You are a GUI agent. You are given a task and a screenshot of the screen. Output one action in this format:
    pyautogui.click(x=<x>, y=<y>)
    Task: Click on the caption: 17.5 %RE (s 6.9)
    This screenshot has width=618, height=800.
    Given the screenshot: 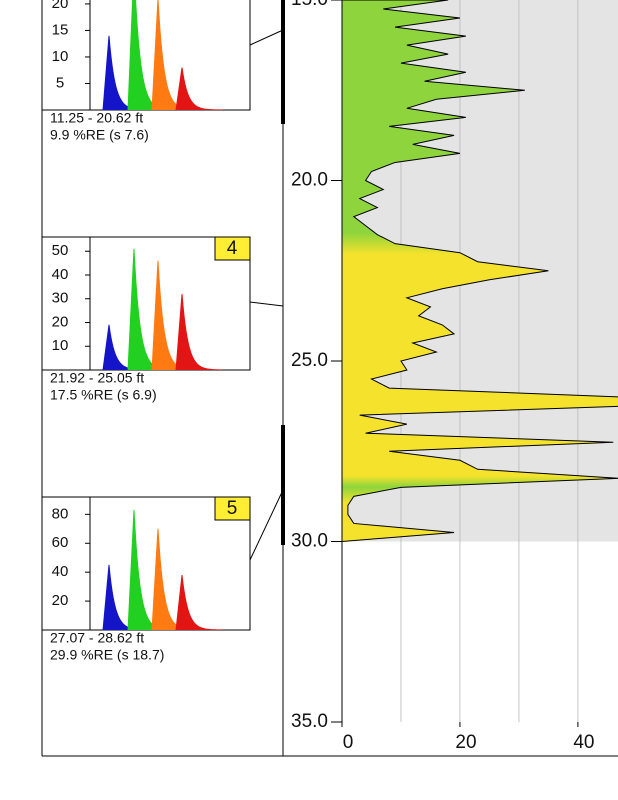 What is the action you would take?
    pyautogui.click(x=103, y=395)
    